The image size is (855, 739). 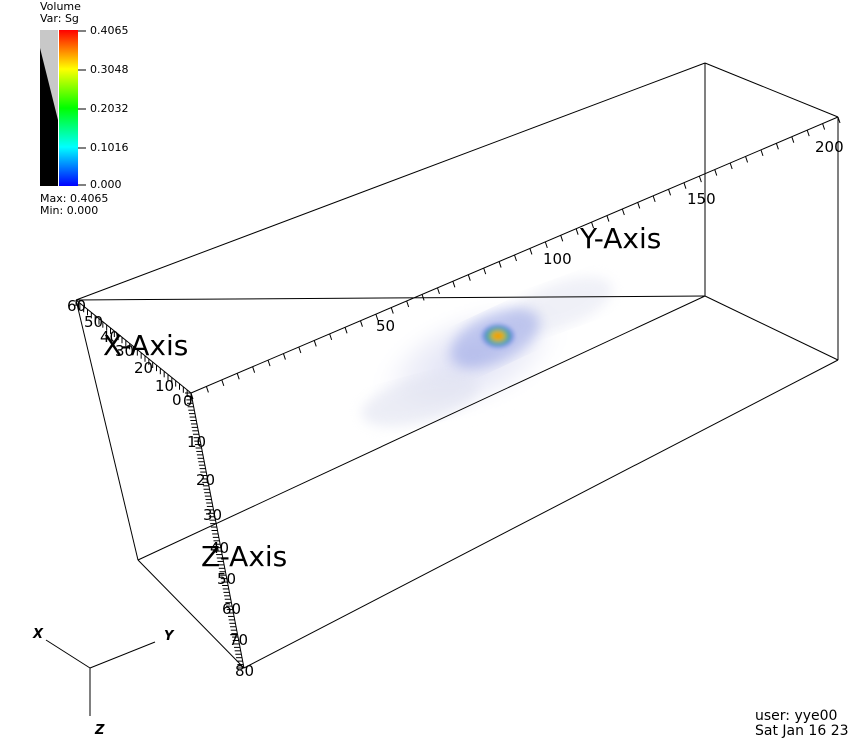 I want to click on x-tick-label: 40, so click(x=109, y=337).